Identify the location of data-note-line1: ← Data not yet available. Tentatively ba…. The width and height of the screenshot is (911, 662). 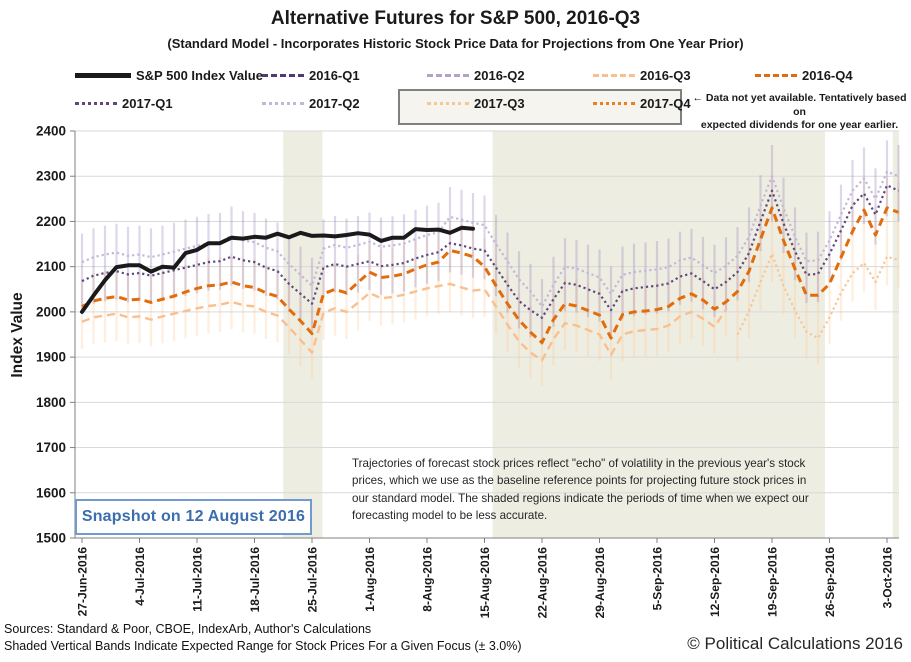
(799, 105).